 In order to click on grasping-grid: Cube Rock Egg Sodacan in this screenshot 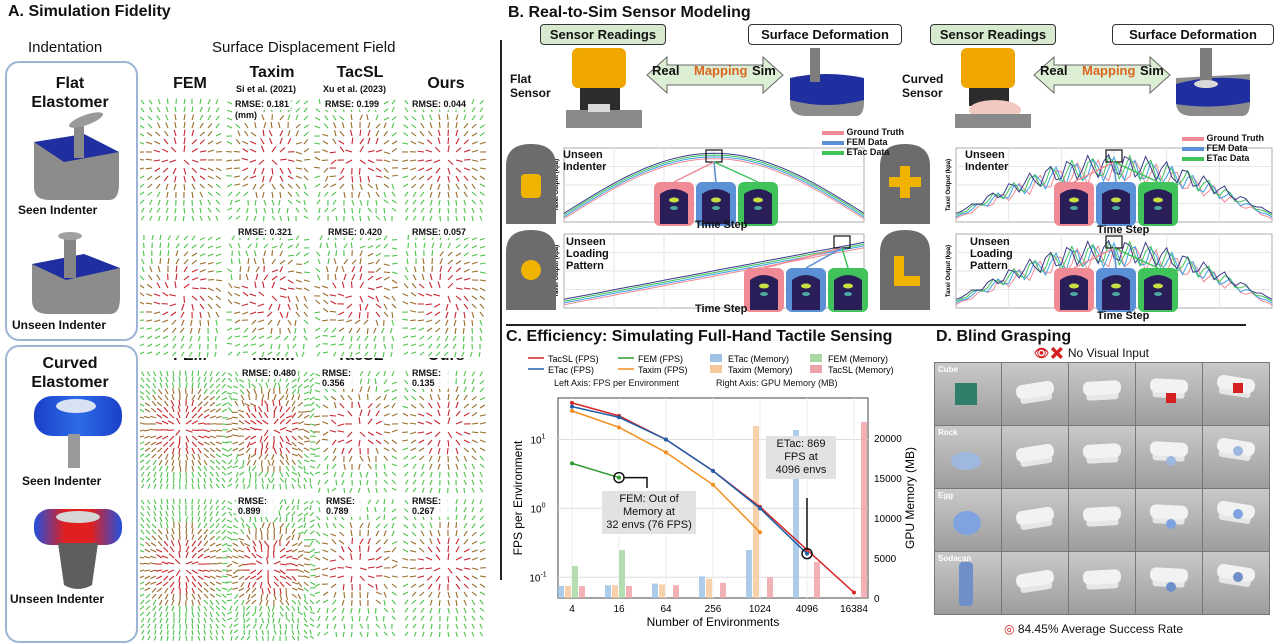, I will do `click(1104, 493)`.